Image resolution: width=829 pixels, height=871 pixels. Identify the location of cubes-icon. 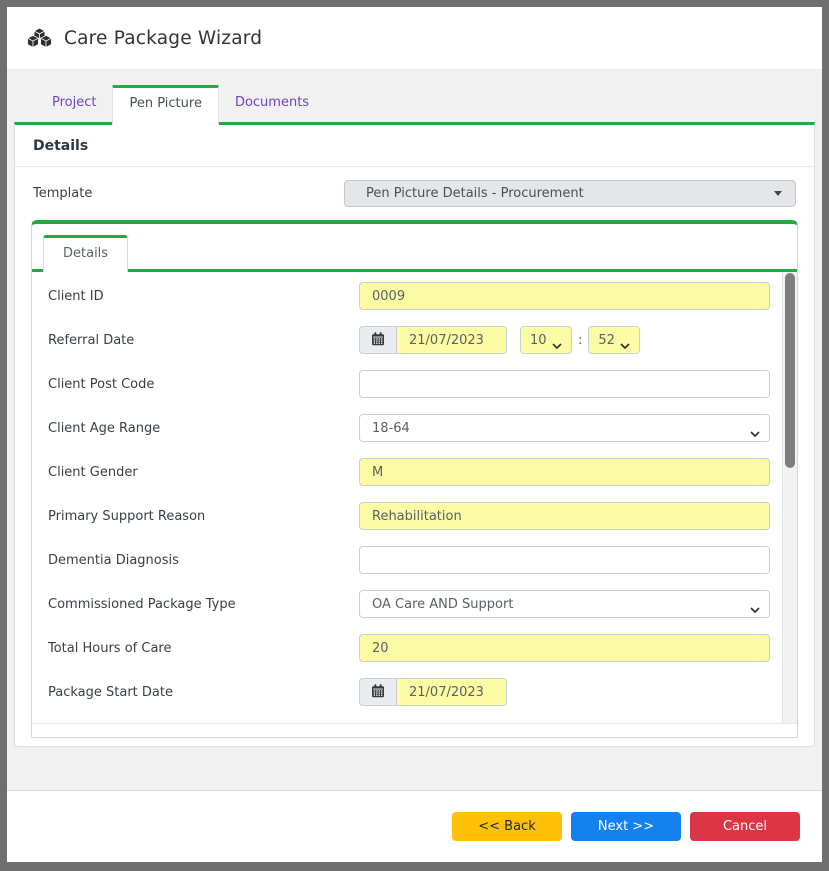
(39, 38).